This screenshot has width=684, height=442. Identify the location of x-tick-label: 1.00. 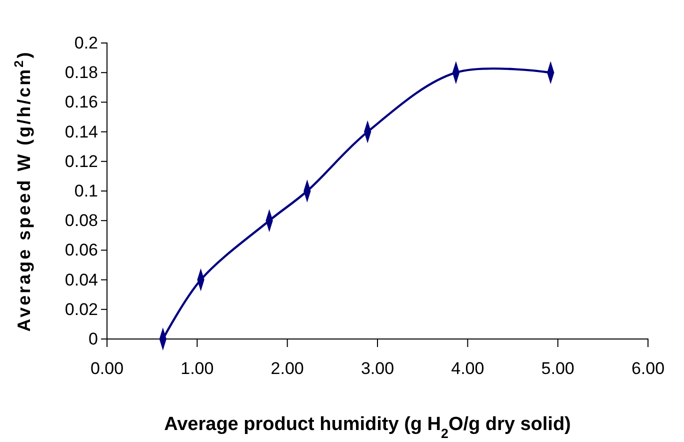
(197, 368).